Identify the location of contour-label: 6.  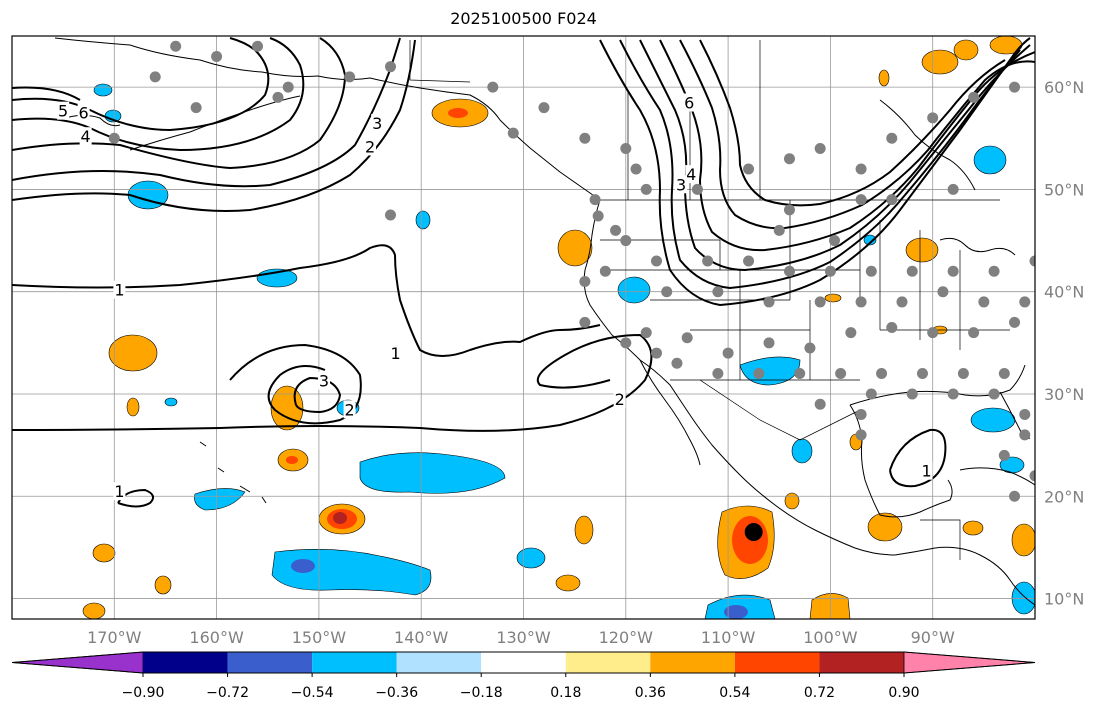
(689, 102).